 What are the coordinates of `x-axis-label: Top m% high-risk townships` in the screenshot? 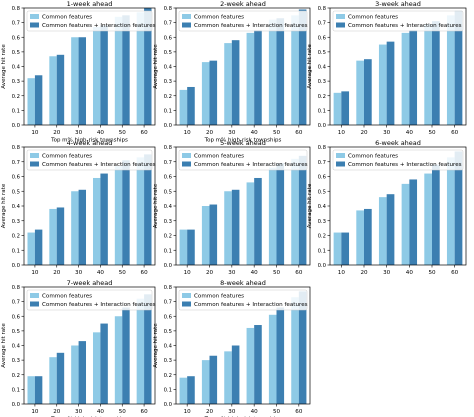 It's located at (243, 141).